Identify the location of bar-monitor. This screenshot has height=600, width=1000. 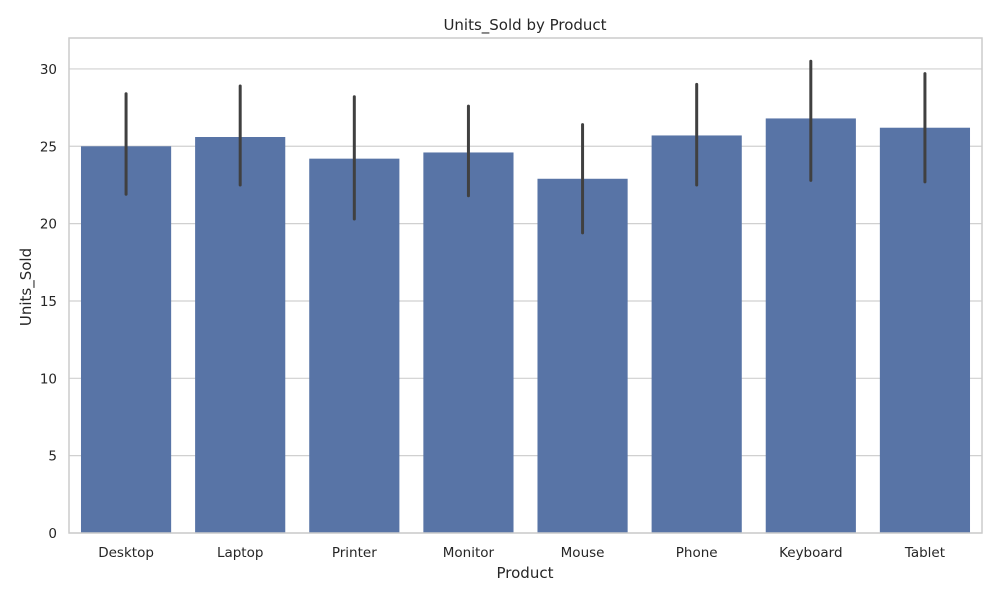
(468, 342).